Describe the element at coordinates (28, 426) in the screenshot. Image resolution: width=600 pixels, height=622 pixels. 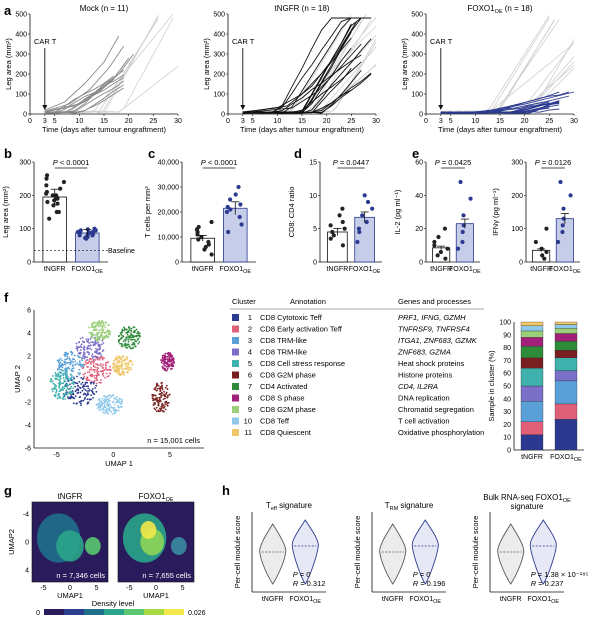
I see `y-tick-label: -4` at that location.